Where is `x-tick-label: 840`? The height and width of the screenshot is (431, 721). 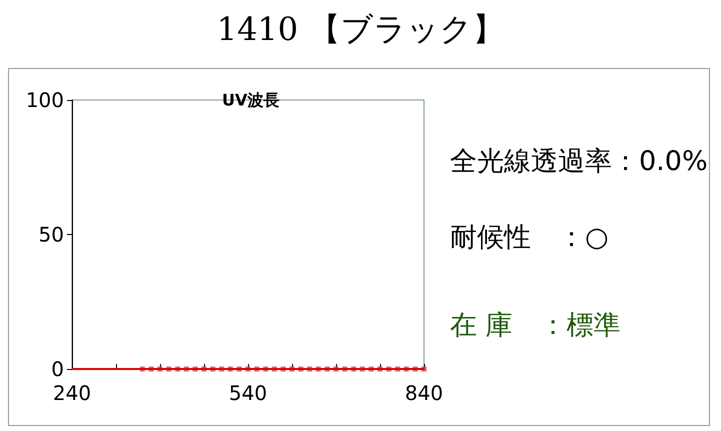 x-tick-label: 840 is located at coordinates (424, 393).